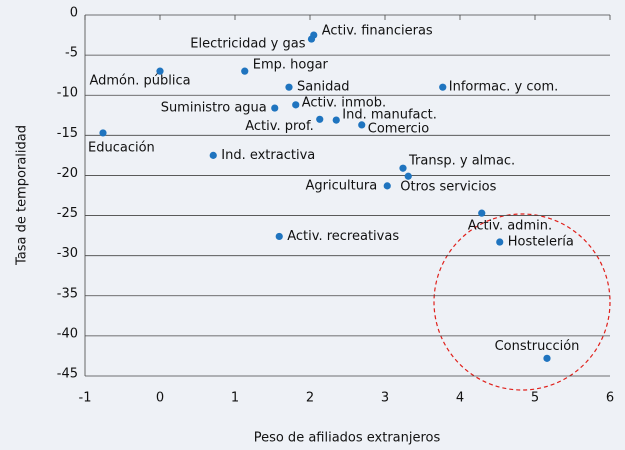 The width and height of the screenshot is (625, 450). What do you see at coordinates (541, 242) in the screenshot?
I see `point-label: Hostelería` at bounding box center [541, 242].